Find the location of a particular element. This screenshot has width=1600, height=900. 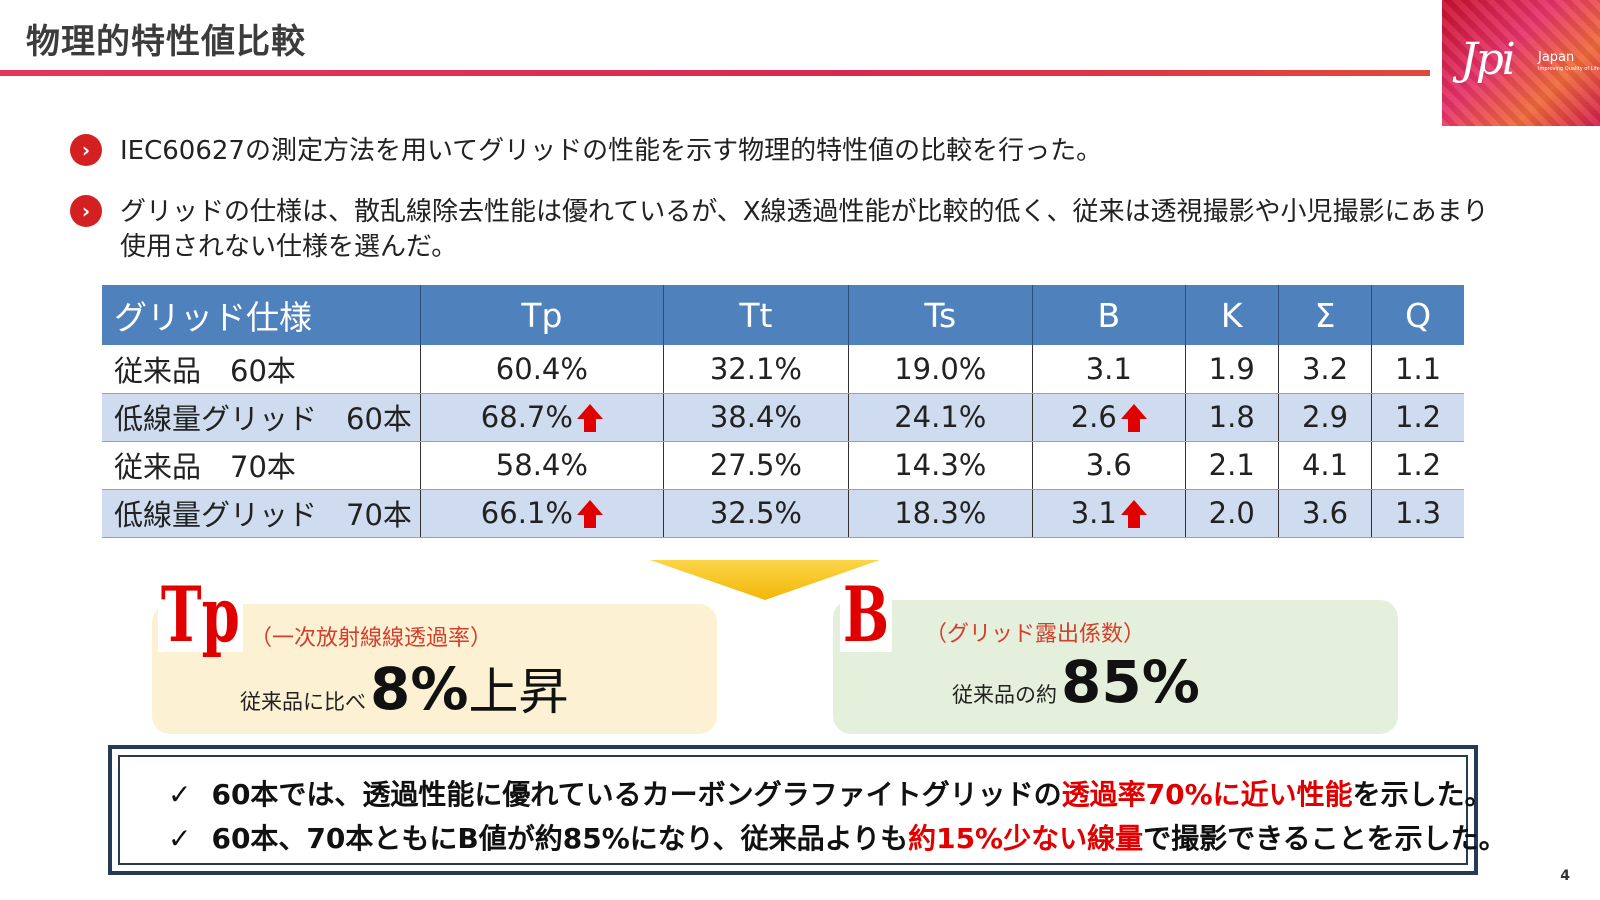

header-cell: K is located at coordinates (1232, 315).